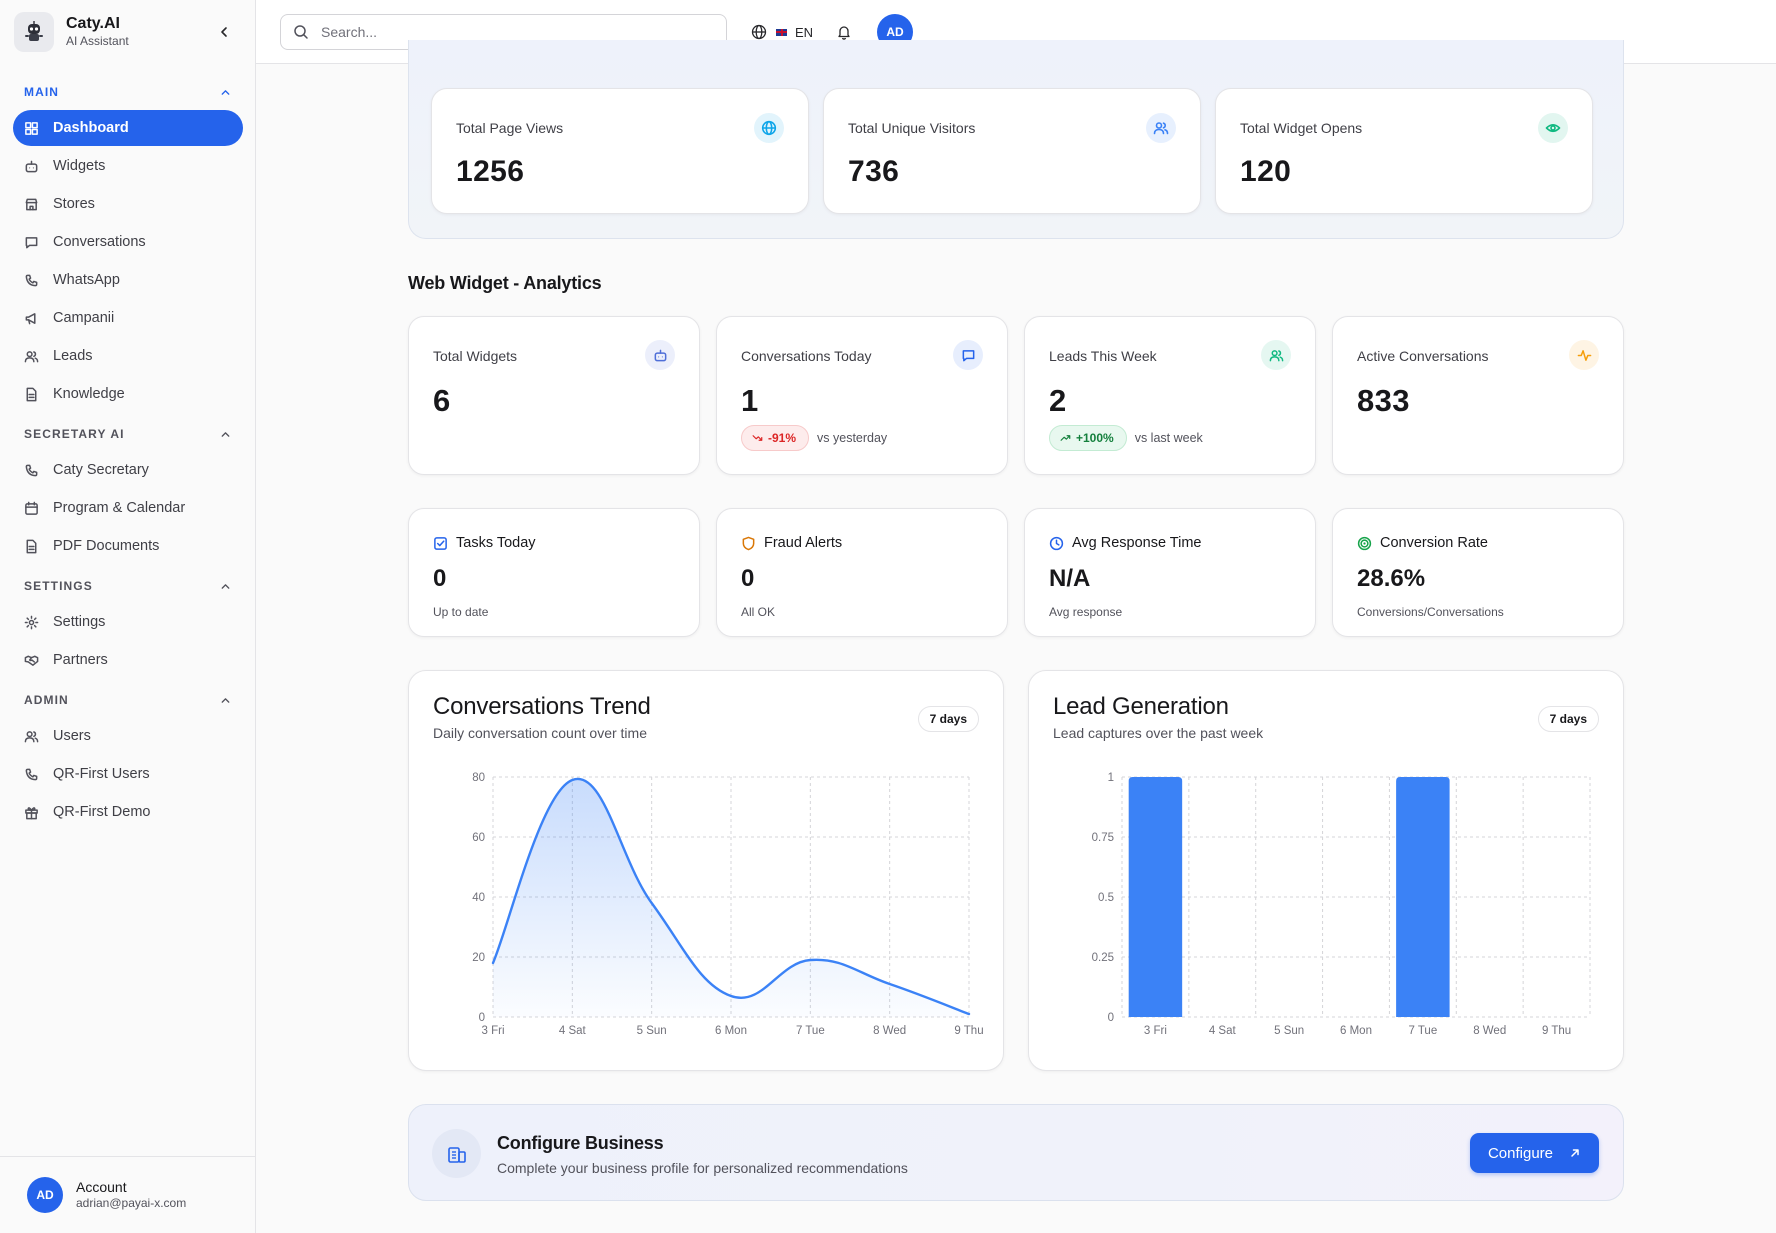  What do you see at coordinates (106, 546) in the screenshot?
I see `sidebar-item-label: PDF Documents` at bounding box center [106, 546].